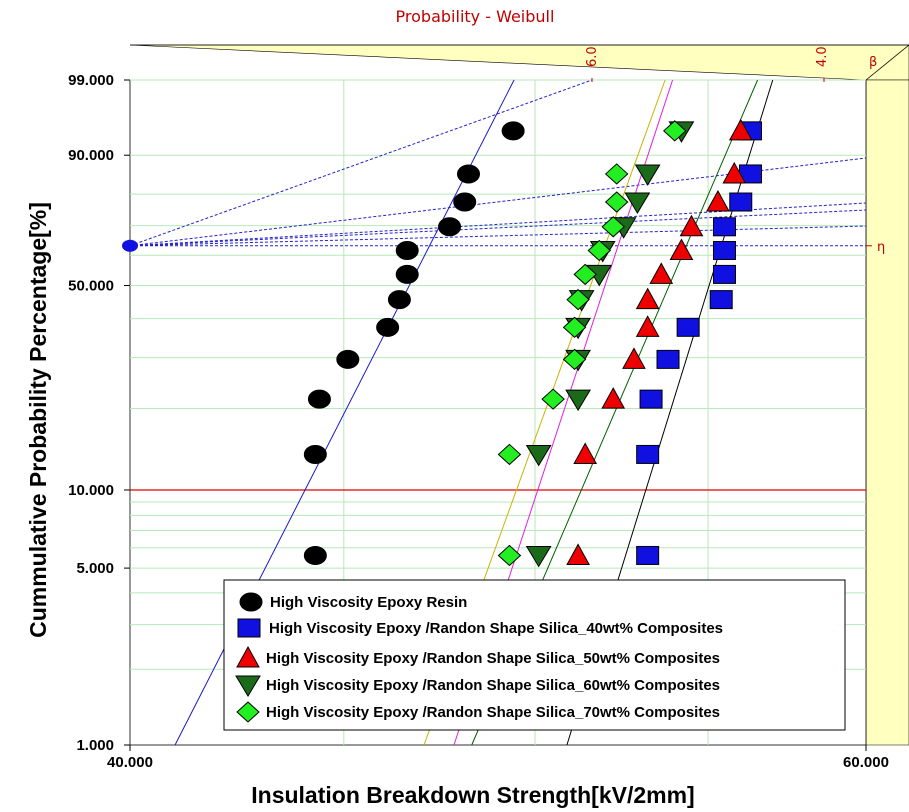 The image size is (909, 812). I want to click on y-tick-label: 50.000, so click(91, 286).